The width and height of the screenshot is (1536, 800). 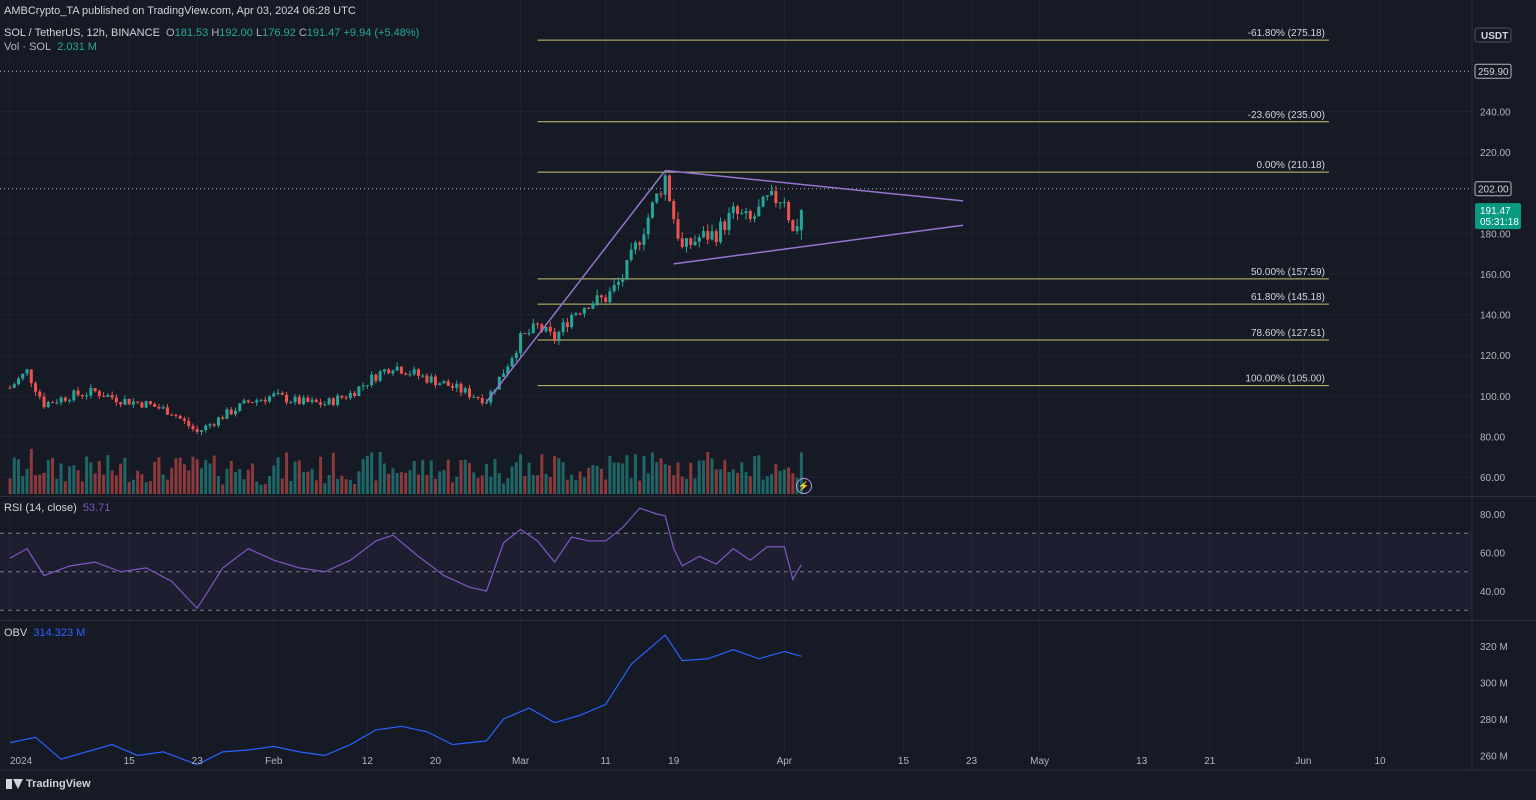 What do you see at coordinates (1494, 720) in the screenshot?
I see `obv-tick-label: 280 M` at bounding box center [1494, 720].